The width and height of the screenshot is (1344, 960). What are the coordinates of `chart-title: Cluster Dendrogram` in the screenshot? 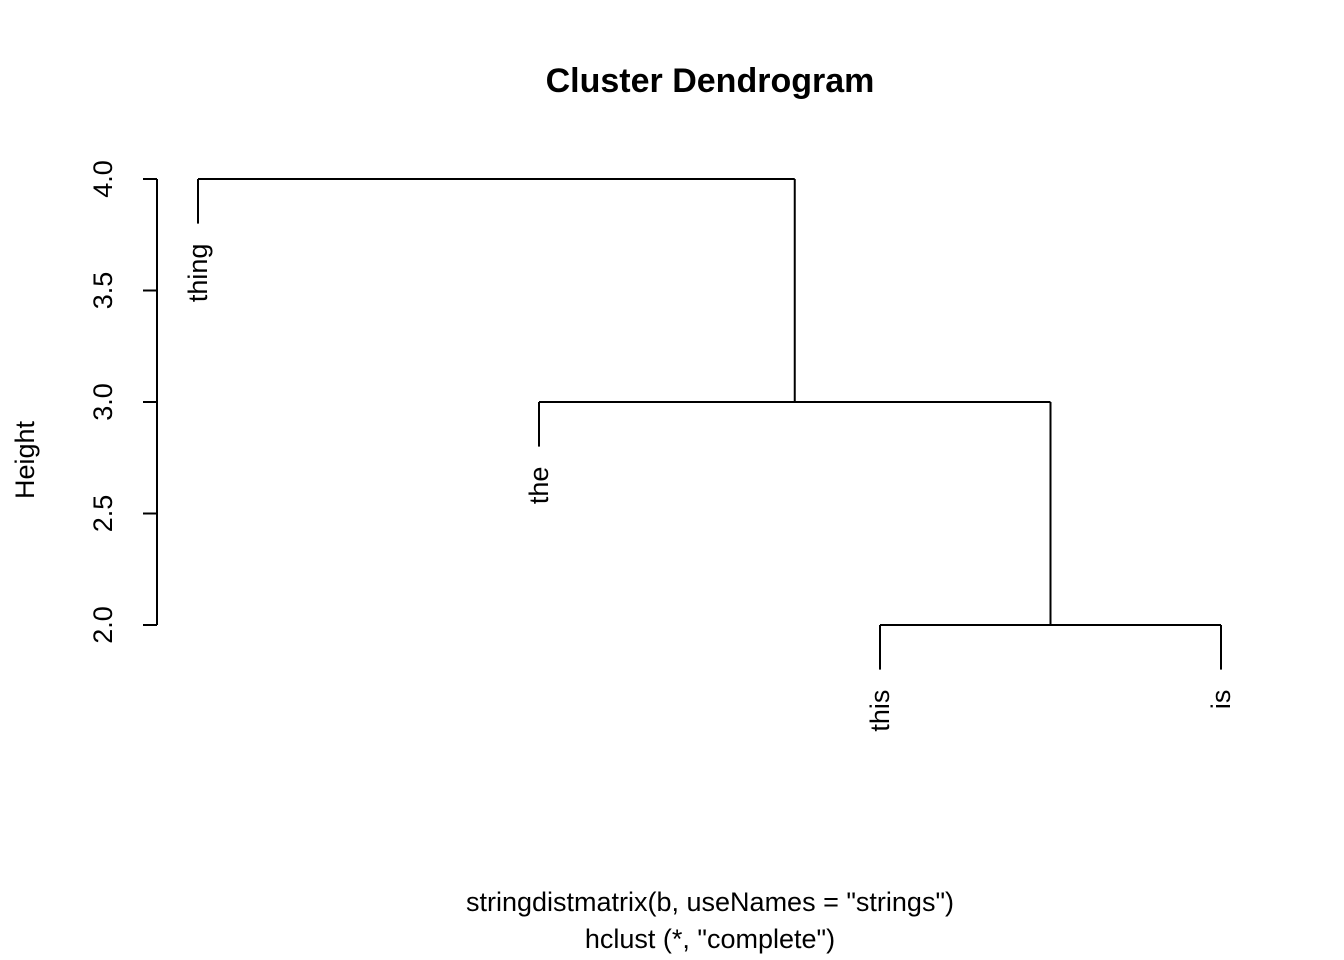 It's located at (710, 81).